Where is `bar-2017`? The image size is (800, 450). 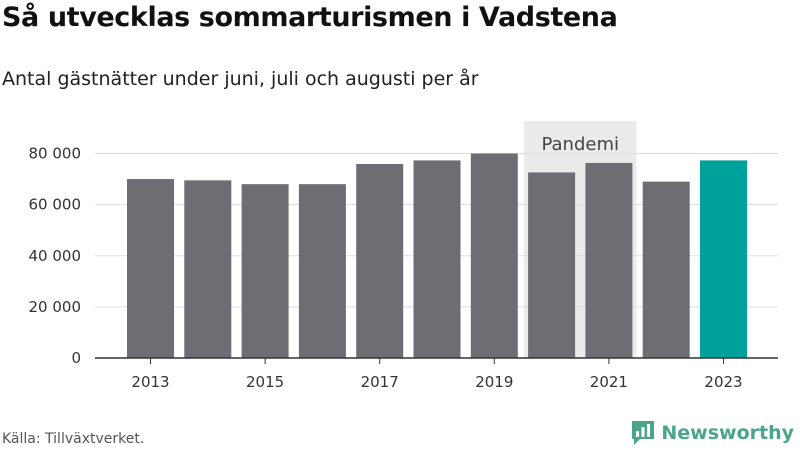
bar-2017 is located at coordinates (380, 260).